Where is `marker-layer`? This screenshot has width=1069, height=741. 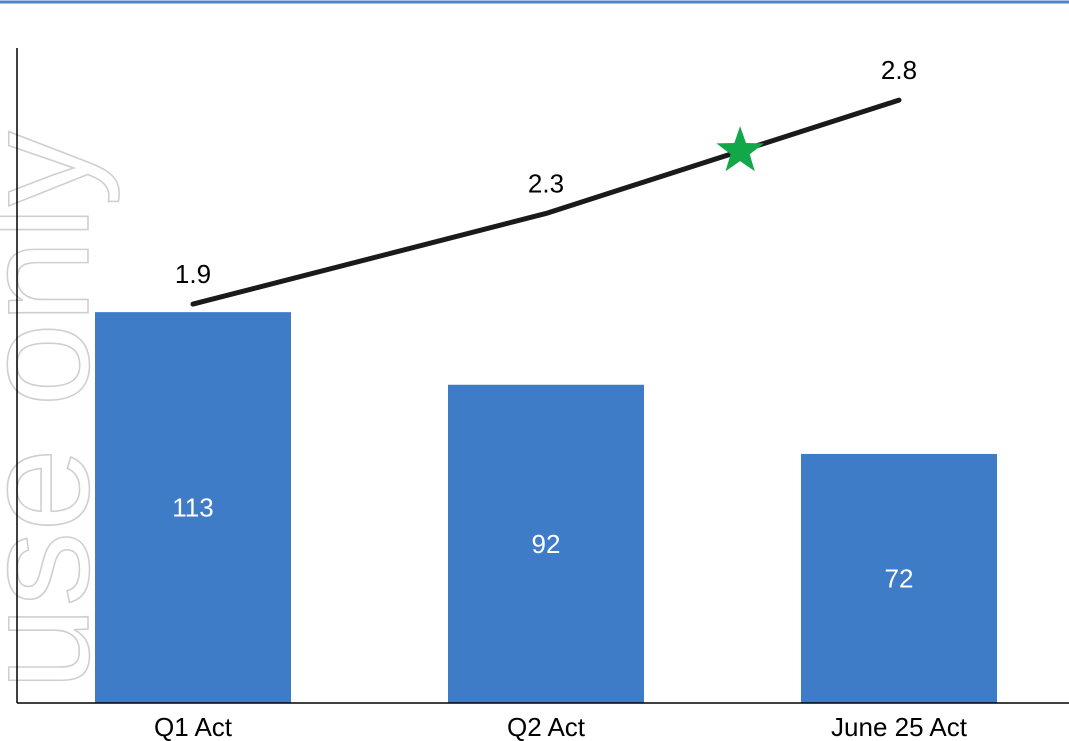 marker-layer is located at coordinates (740, 149).